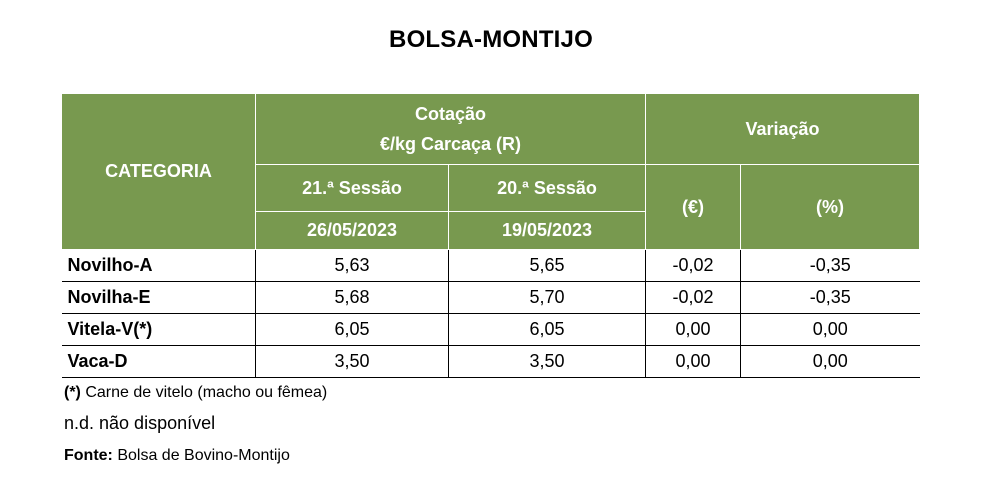 The height and width of the screenshot is (496, 982). What do you see at coordinates (547, 188) in the screenshot?
I see `header-session-previous: 20.ª Sessão` at bounding box center [547, 188].